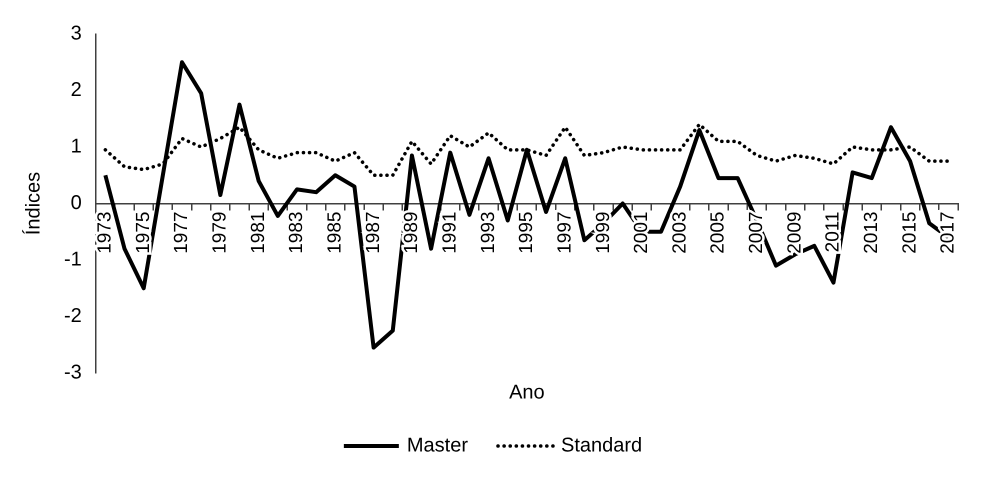  What do you see at coordinates (565, 233) in the screenshot?
I see `x-tick-label: 1997` at bounding box center [565, 233].